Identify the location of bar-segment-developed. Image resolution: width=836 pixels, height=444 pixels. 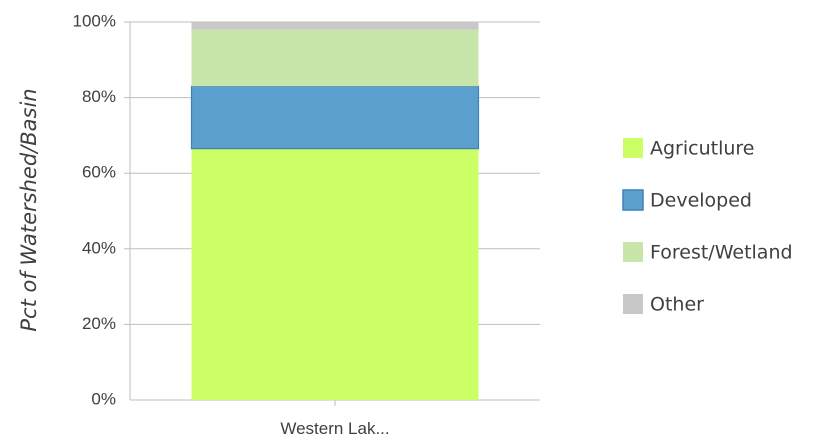
(335, 117).